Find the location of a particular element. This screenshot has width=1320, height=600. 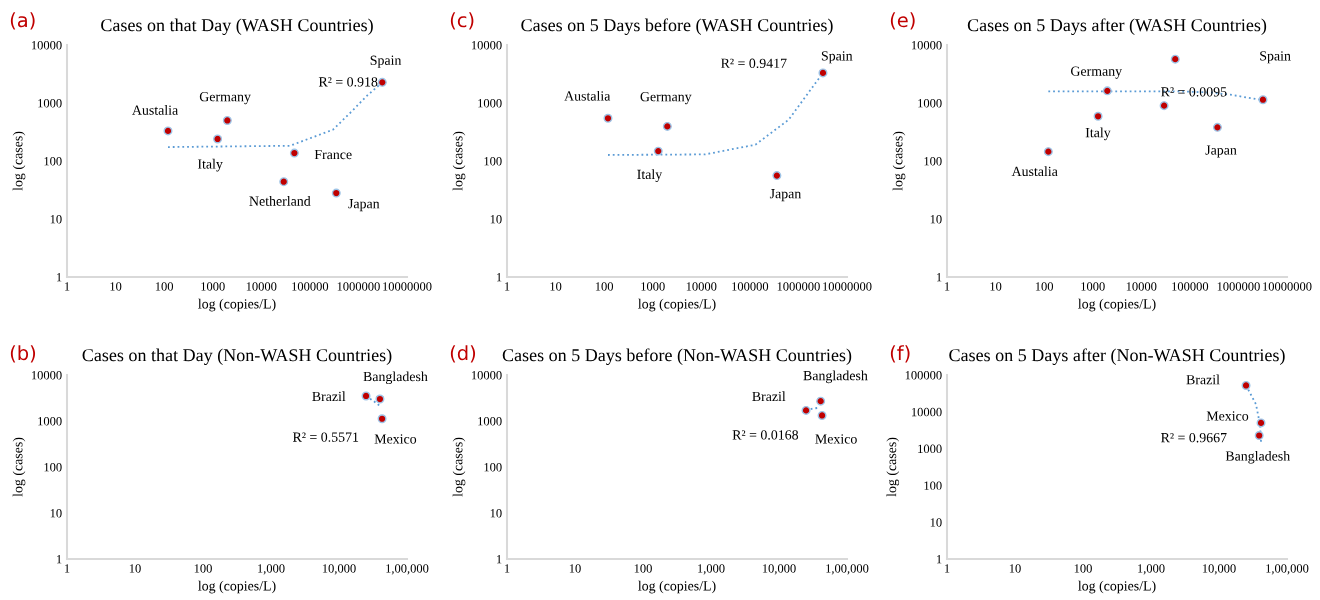

chart-title: Cases on 5 Days before (Non-WASH Countries) is located at coordinates (677, 357).